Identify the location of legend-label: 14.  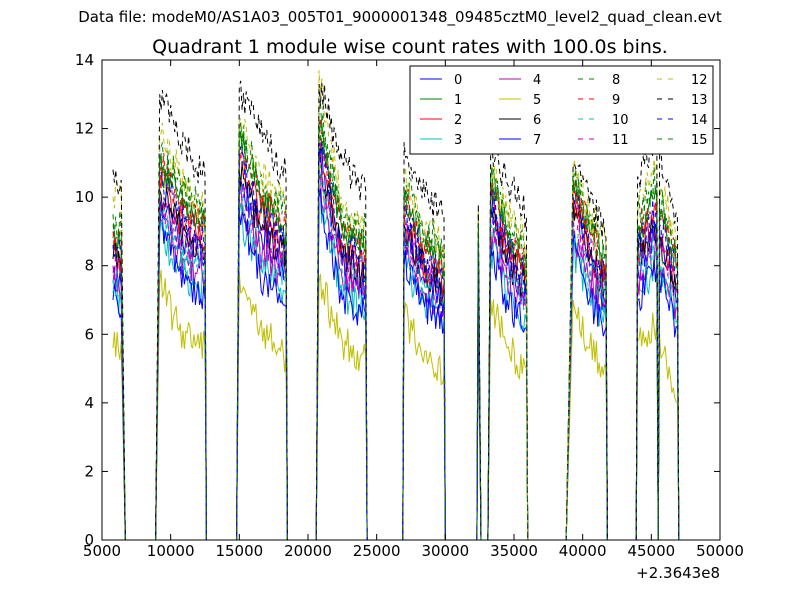
(699, 120).